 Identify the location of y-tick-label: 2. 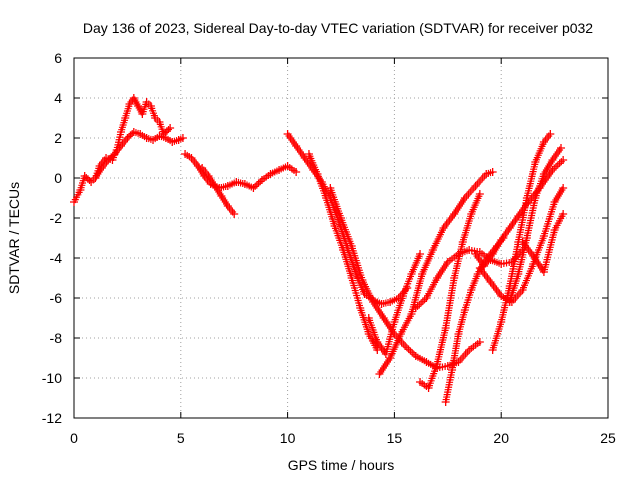
(58, 138).